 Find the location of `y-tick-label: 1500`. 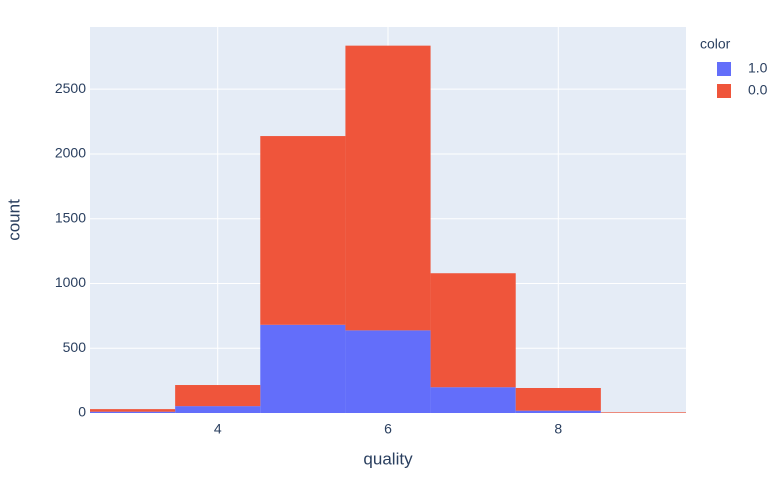

y-tick-label: 1500 is located at coordinates (70, 217).